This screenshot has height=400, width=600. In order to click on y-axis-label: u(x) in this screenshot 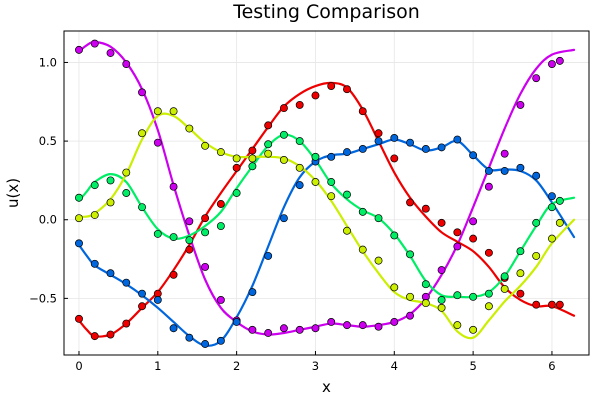, I will do `click(13, 193)`.